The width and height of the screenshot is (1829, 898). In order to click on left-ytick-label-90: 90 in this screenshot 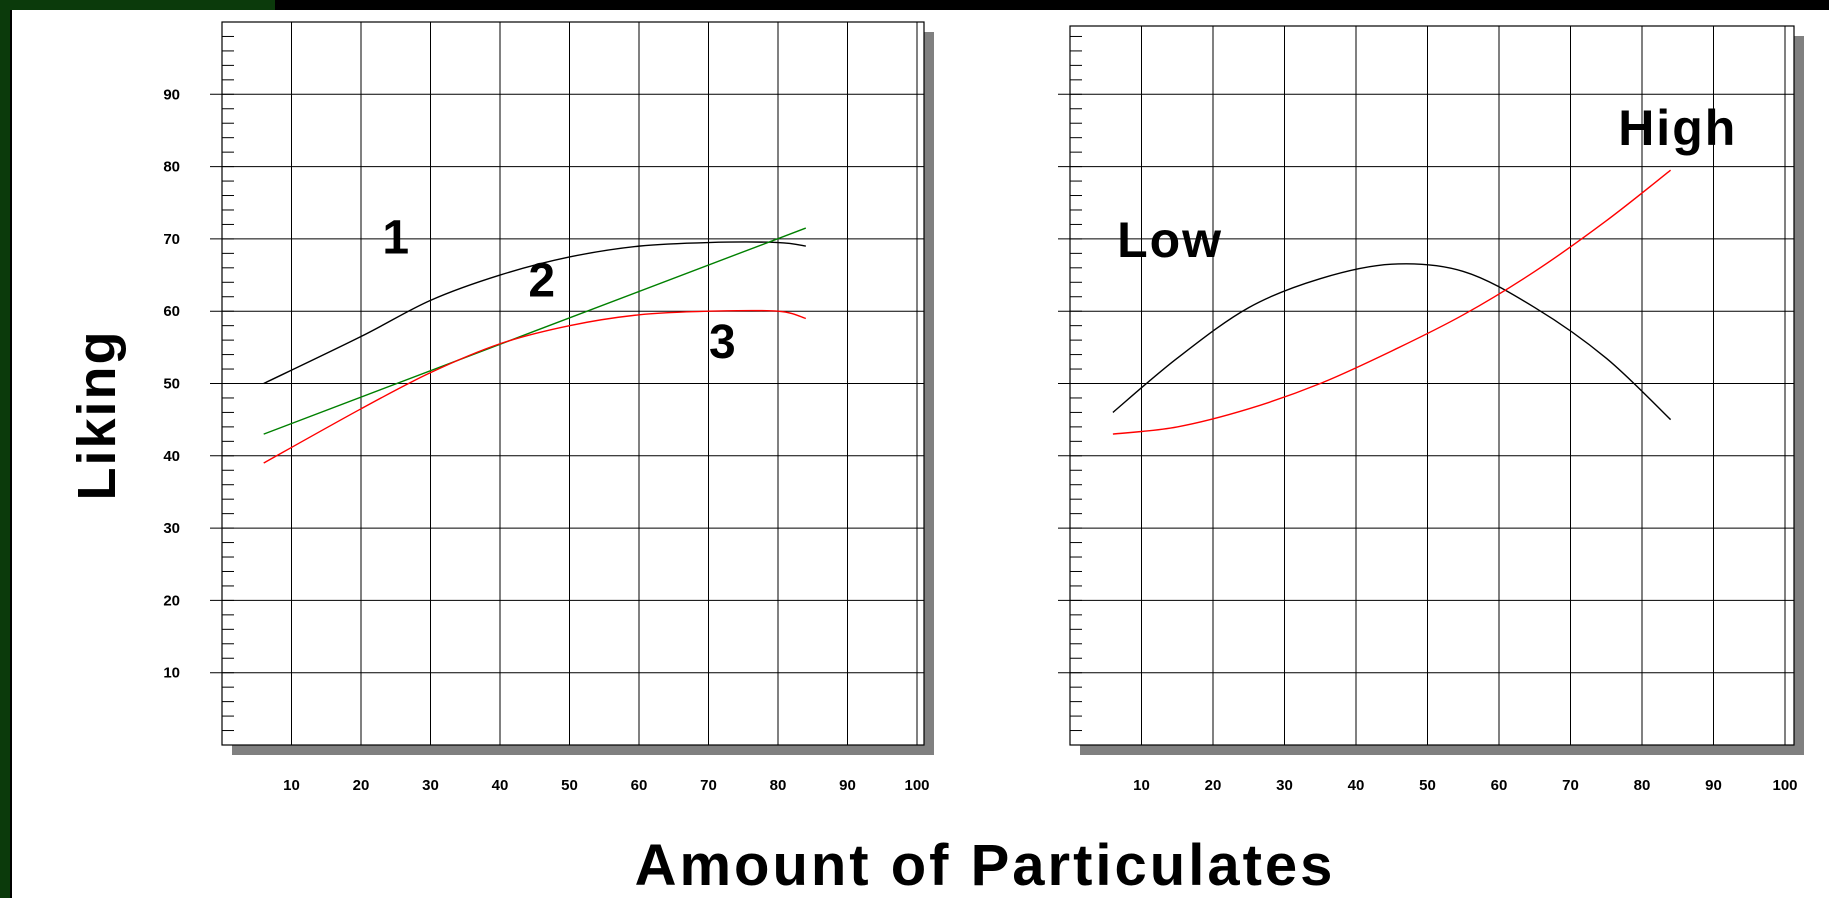, I will do `click(171, 94)`.